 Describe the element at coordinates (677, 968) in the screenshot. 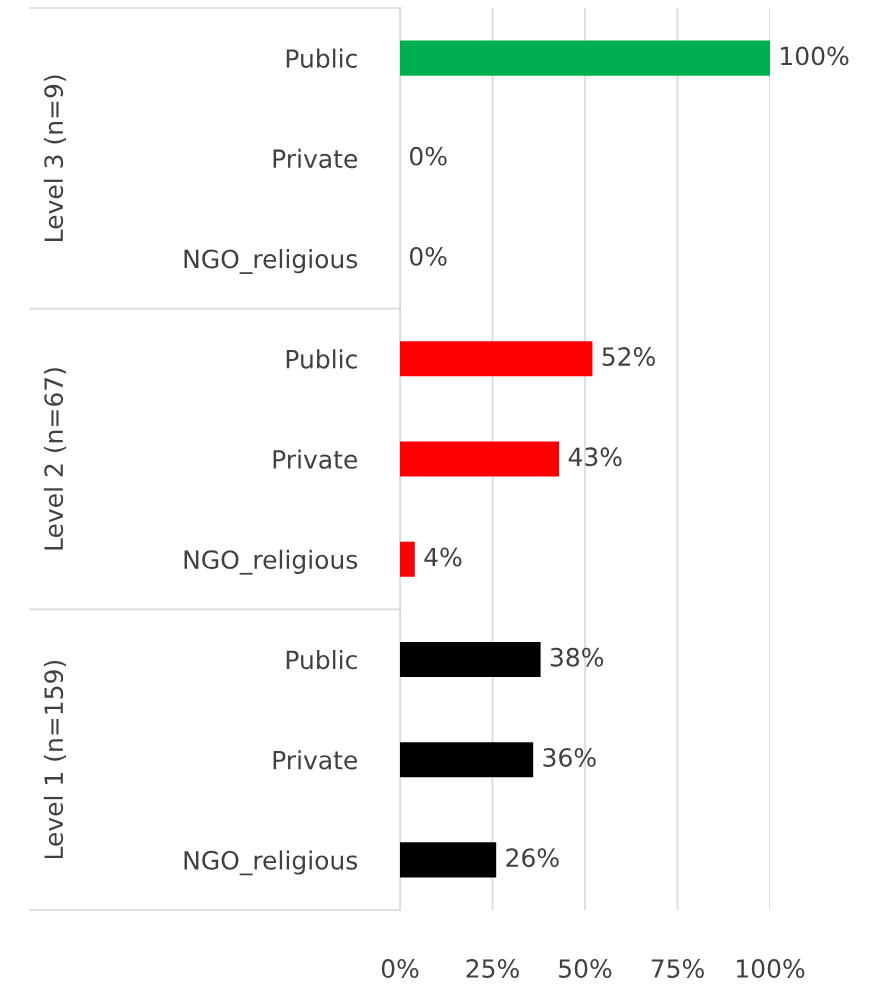

I see `x-tick-label: 75%` at that location.